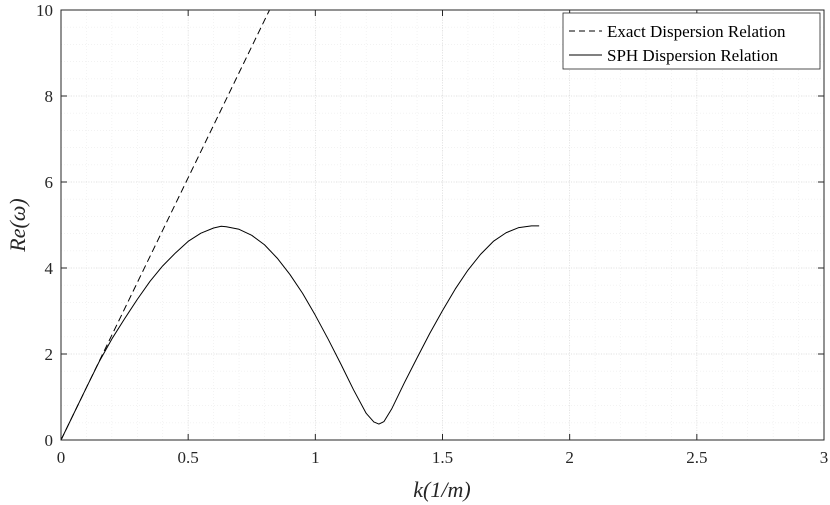 The width and height of the screenshot is (830, 505). I want to click on y-tick-label: 8, so click(49, 96).